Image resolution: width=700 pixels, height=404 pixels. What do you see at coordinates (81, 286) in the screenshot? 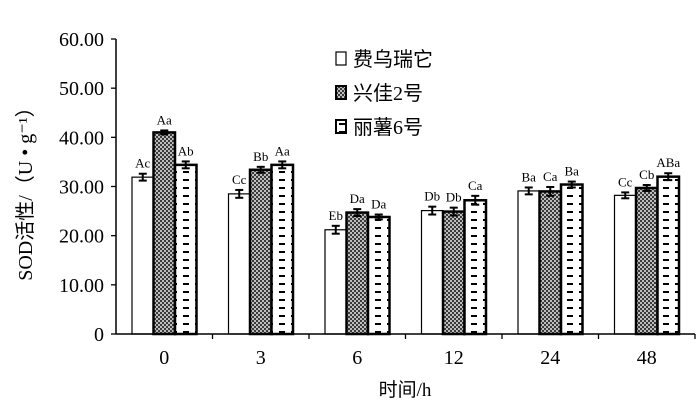
I see `y-tick-label: 10.00` at bounding box center [81, 286].